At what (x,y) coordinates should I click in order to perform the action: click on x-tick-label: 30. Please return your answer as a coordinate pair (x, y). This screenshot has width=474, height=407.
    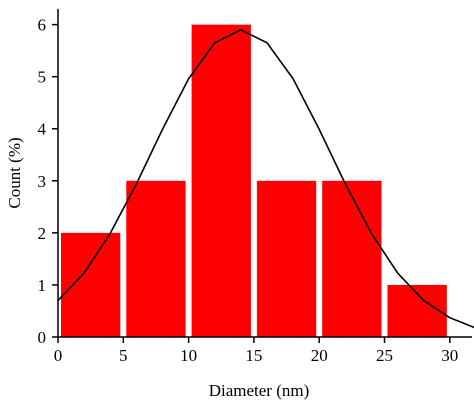
    Looking at the image, I should click on (449, 355).